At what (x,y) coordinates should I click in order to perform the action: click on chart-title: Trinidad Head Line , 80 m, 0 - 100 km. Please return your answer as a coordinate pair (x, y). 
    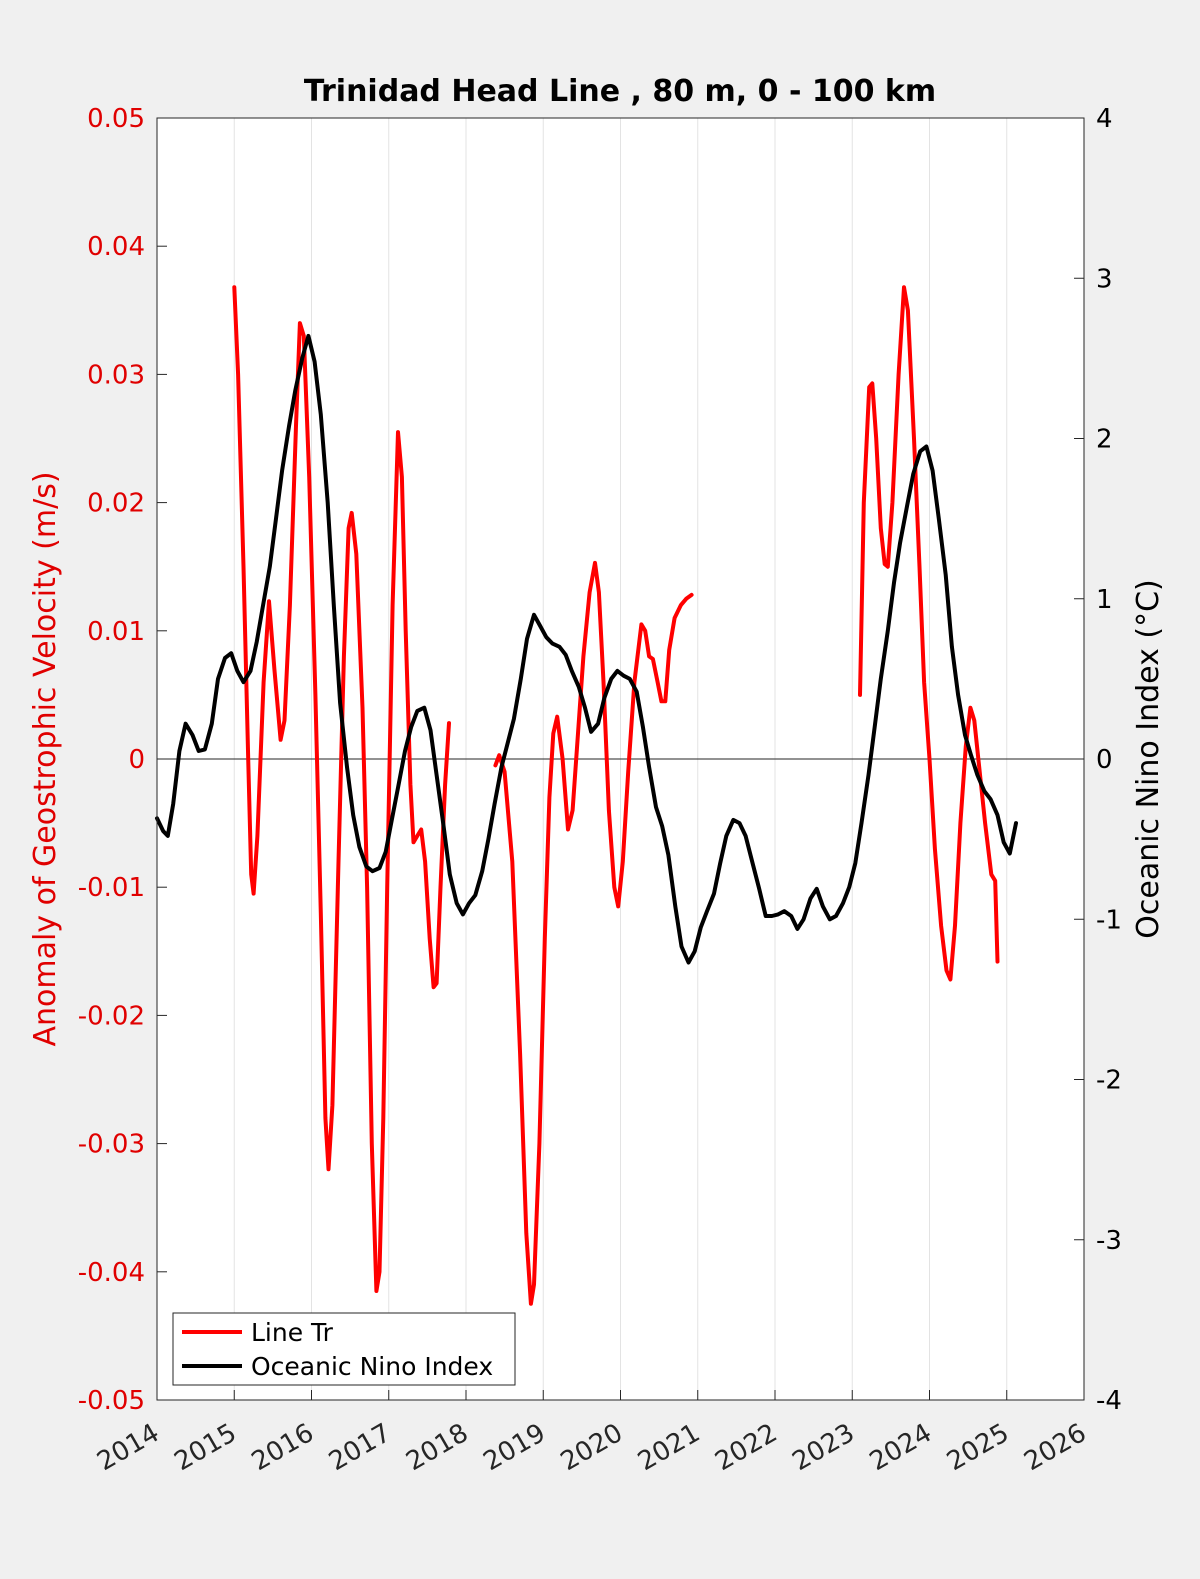
    Looking at the image, I should click on (620, 91).